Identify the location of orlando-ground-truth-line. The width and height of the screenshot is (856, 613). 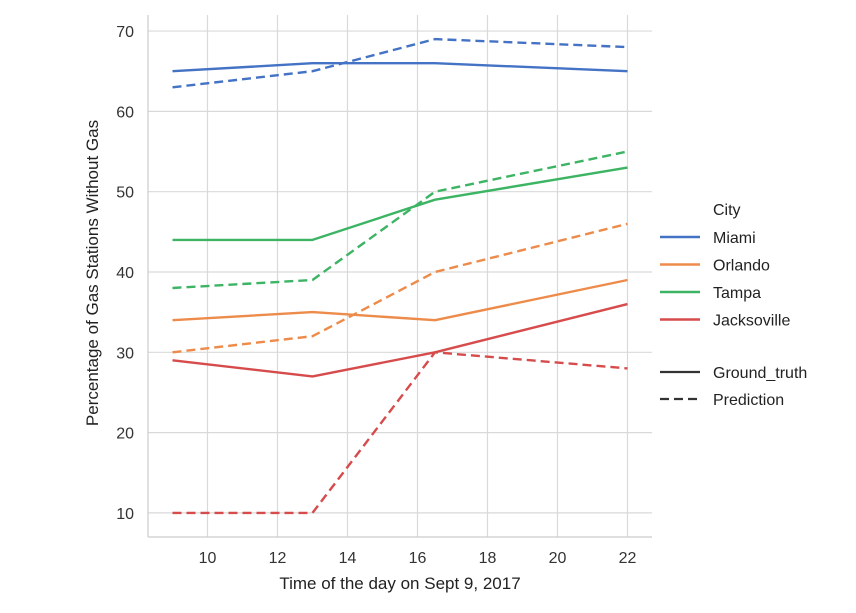
(400, 300).